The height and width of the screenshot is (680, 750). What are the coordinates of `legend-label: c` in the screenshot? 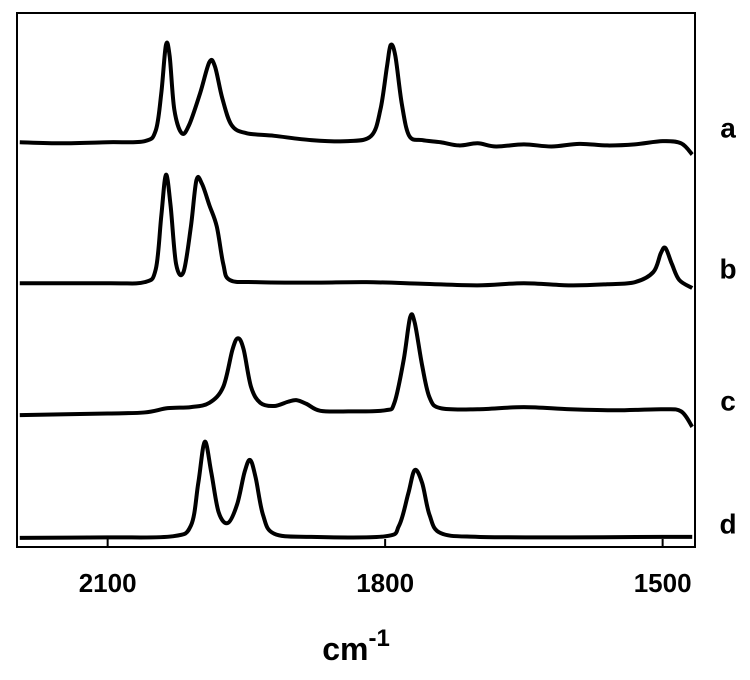 It's located at (728, 400).